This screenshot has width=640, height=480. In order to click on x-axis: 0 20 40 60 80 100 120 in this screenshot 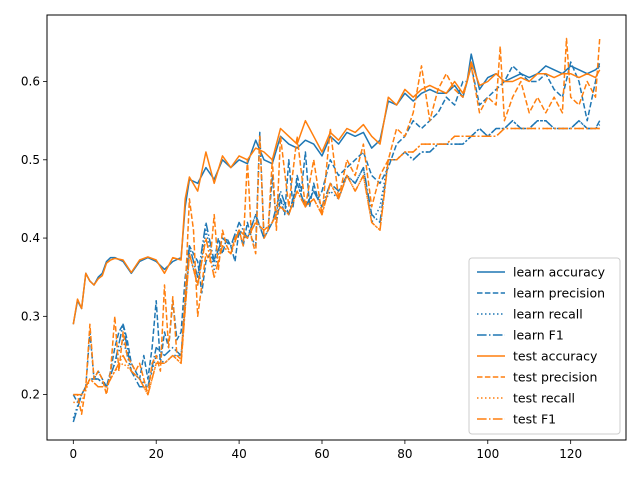, I will do `click(325, 450)`.